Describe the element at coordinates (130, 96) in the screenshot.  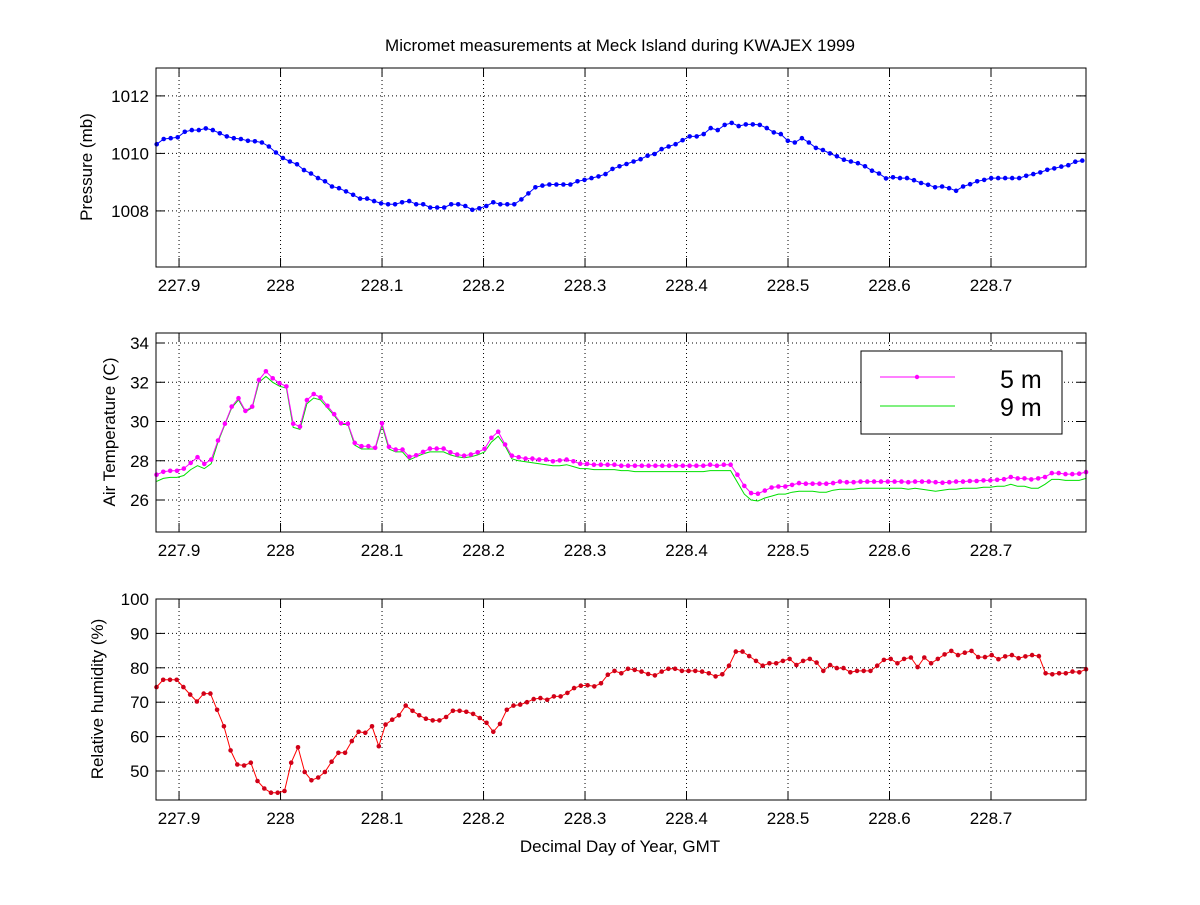
I see `y-tick-label: 1012` at that location.